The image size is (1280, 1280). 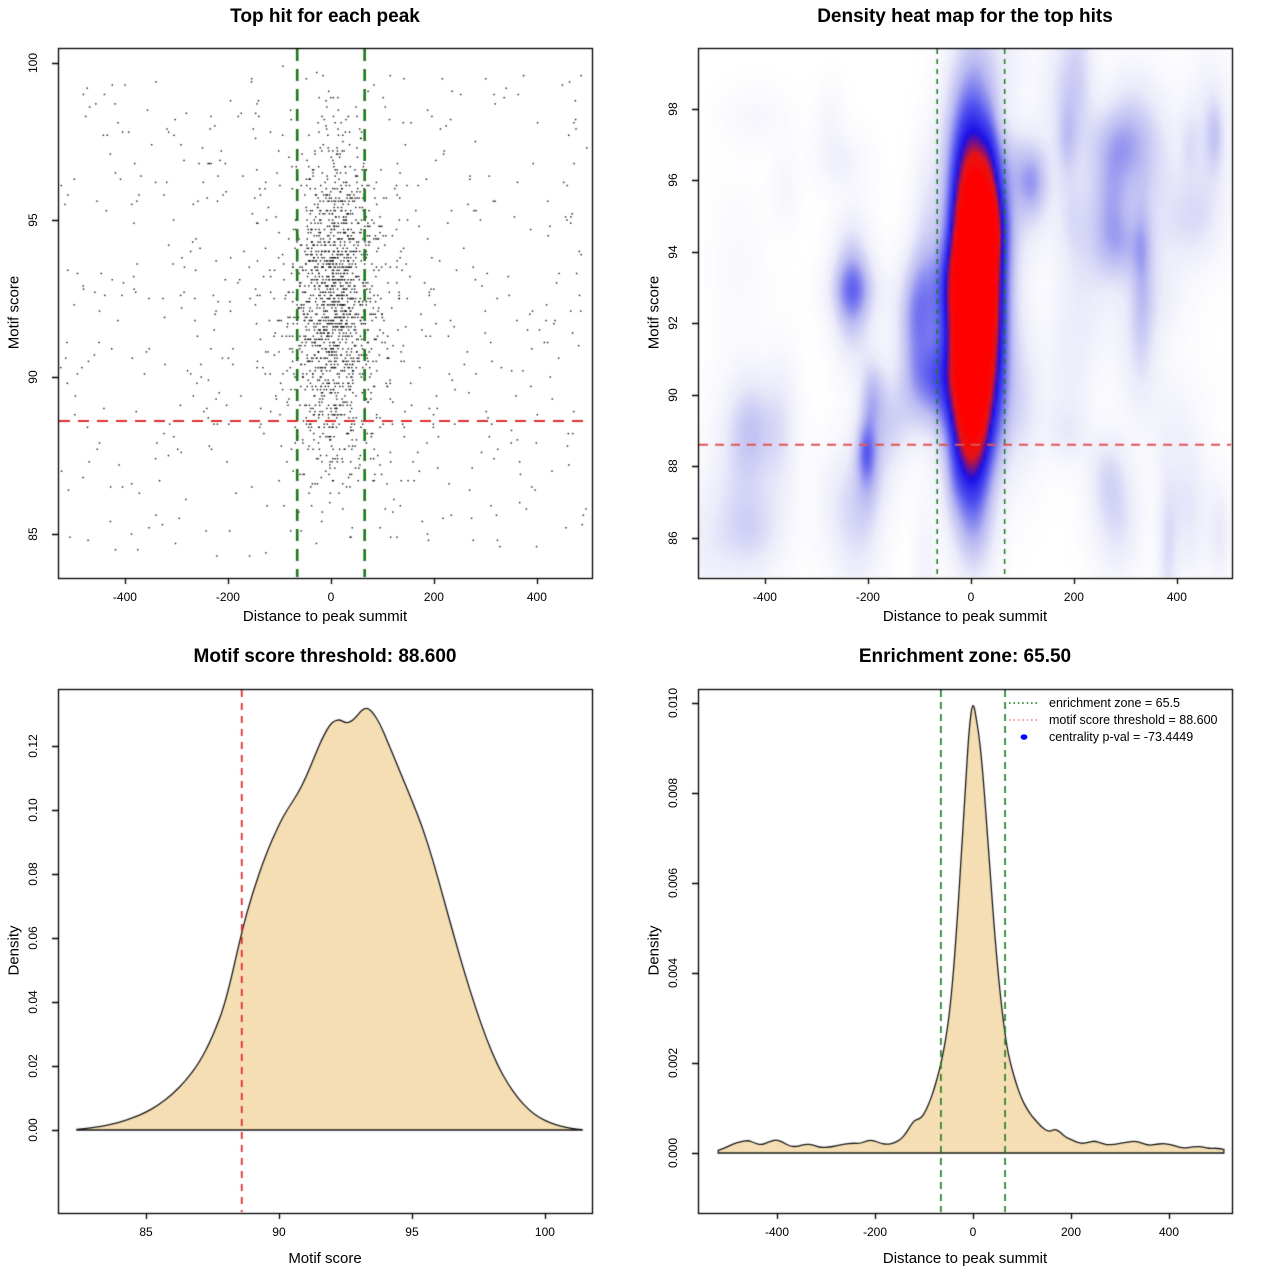 What do you see at coordinates (965, 16) in the screenshot?
I see `page-title: Density heat map for the top hits` at bounding box center [965, 16].